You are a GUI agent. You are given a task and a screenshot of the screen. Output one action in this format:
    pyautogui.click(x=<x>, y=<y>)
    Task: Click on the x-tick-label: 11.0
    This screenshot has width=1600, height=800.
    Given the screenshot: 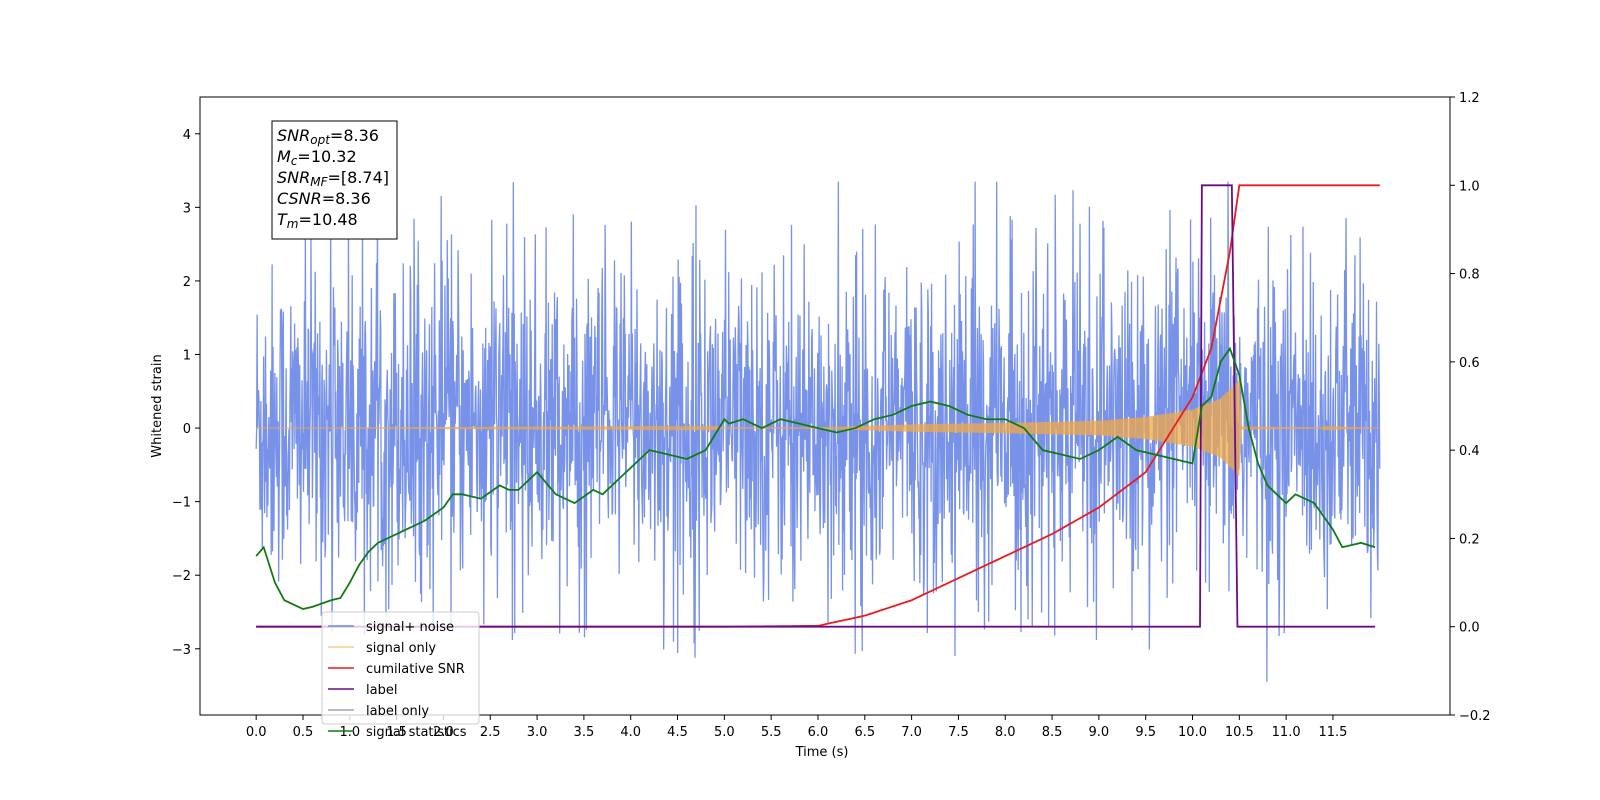 What is the action you would take?
    pyautogui.click(x=1286, y=732)
    